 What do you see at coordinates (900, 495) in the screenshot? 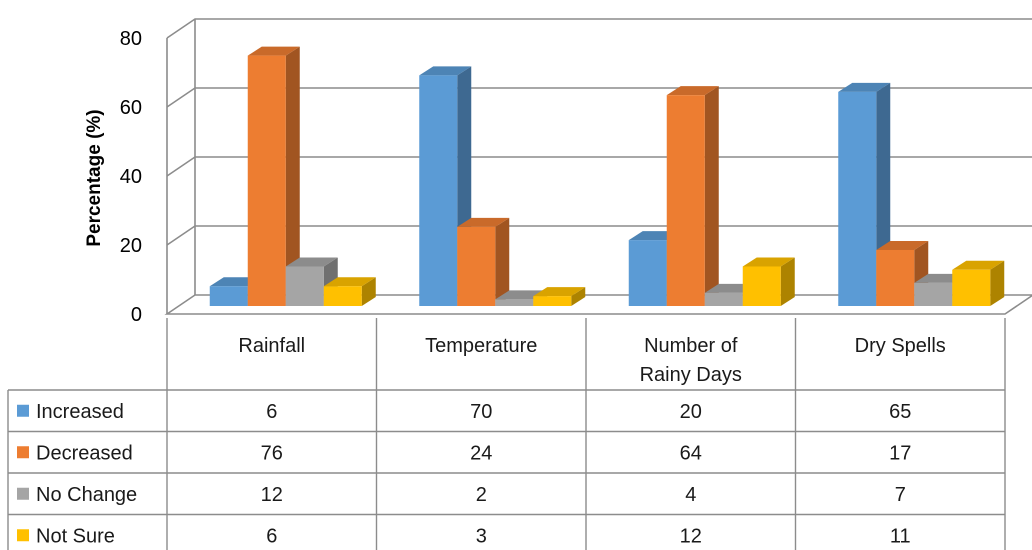
I see `table-cell: 7` at bounding box center [900, 495].